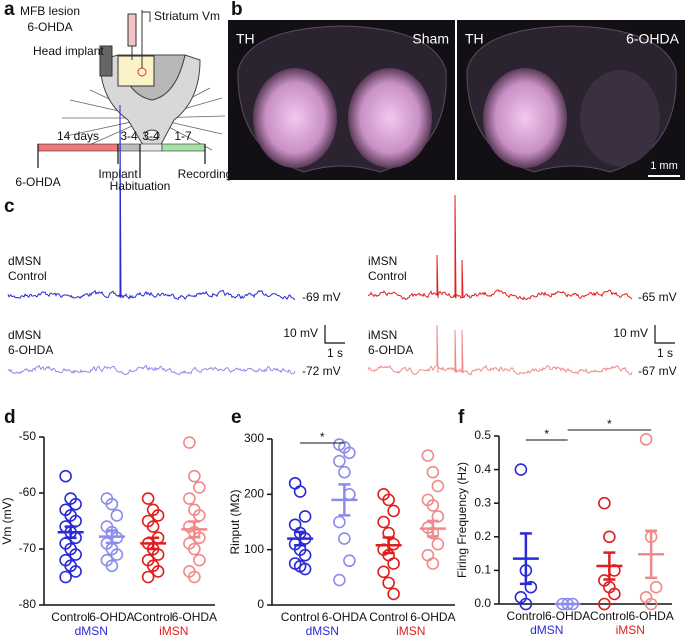 This screenshot has width=685, height=637. I want to click on event-label: Implant, so click(118, 174).